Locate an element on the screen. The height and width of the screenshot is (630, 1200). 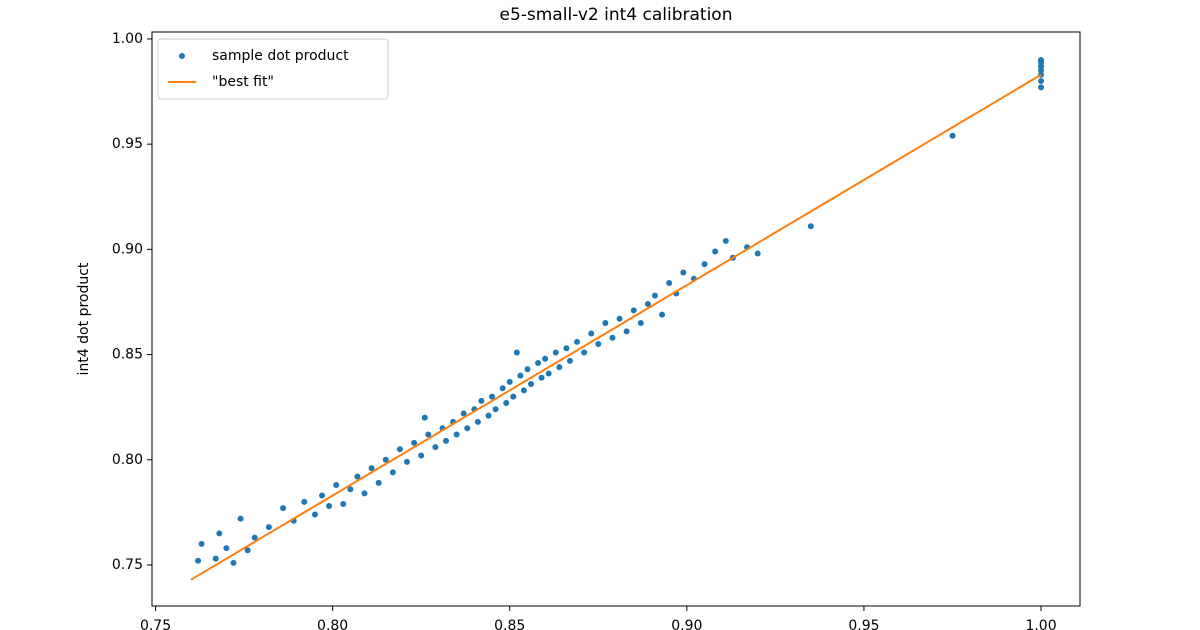
y-tick-label: 0.85 is located at coordinates (127, 355).